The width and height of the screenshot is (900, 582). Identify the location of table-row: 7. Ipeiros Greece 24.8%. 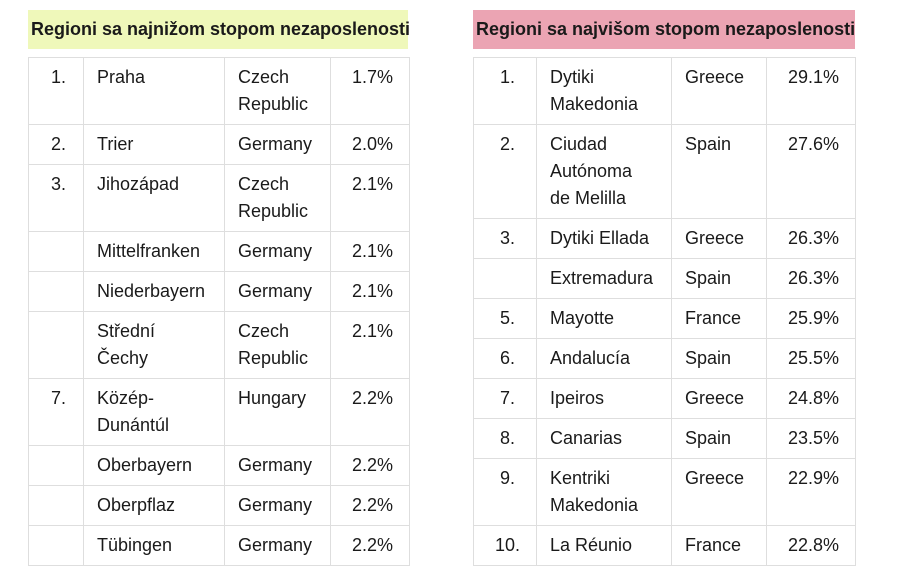
(664, 398).